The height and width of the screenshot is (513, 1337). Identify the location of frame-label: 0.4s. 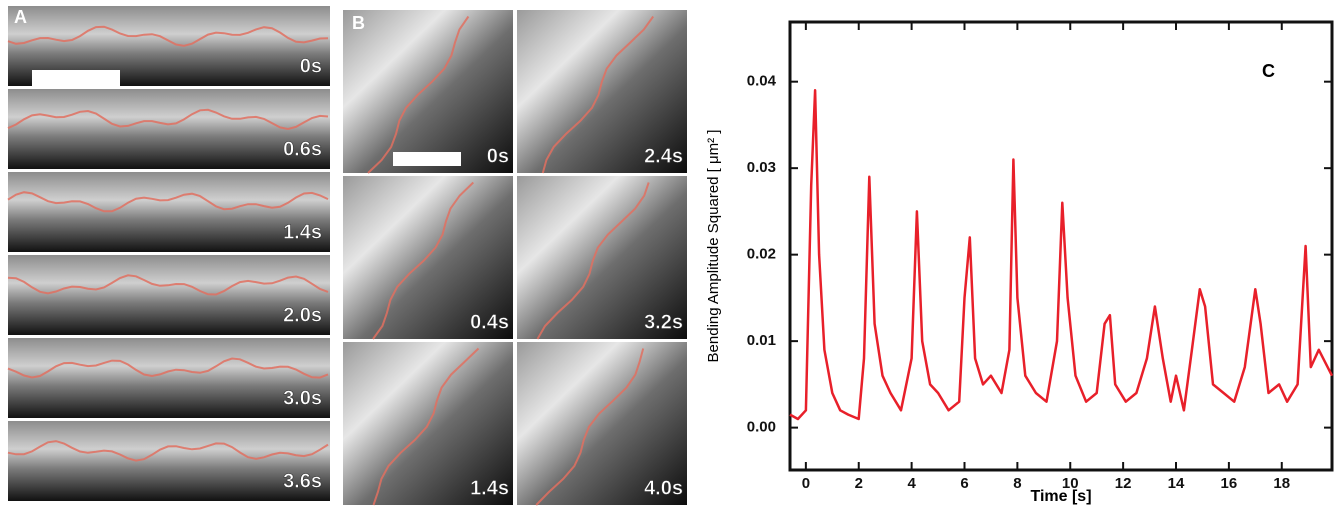
(489, 322).